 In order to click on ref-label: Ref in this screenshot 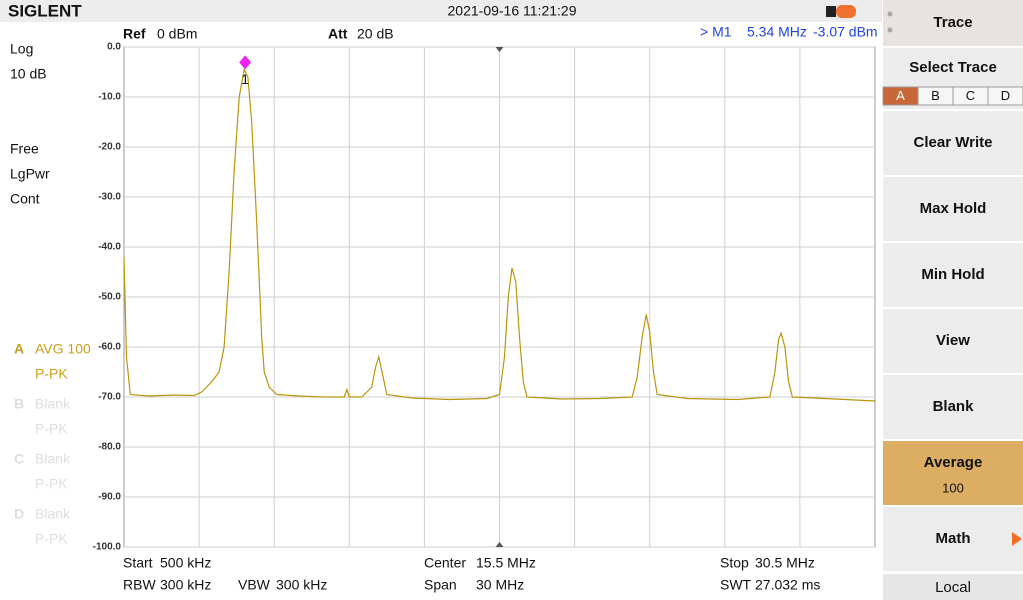, I will do `click(134, 34)`.